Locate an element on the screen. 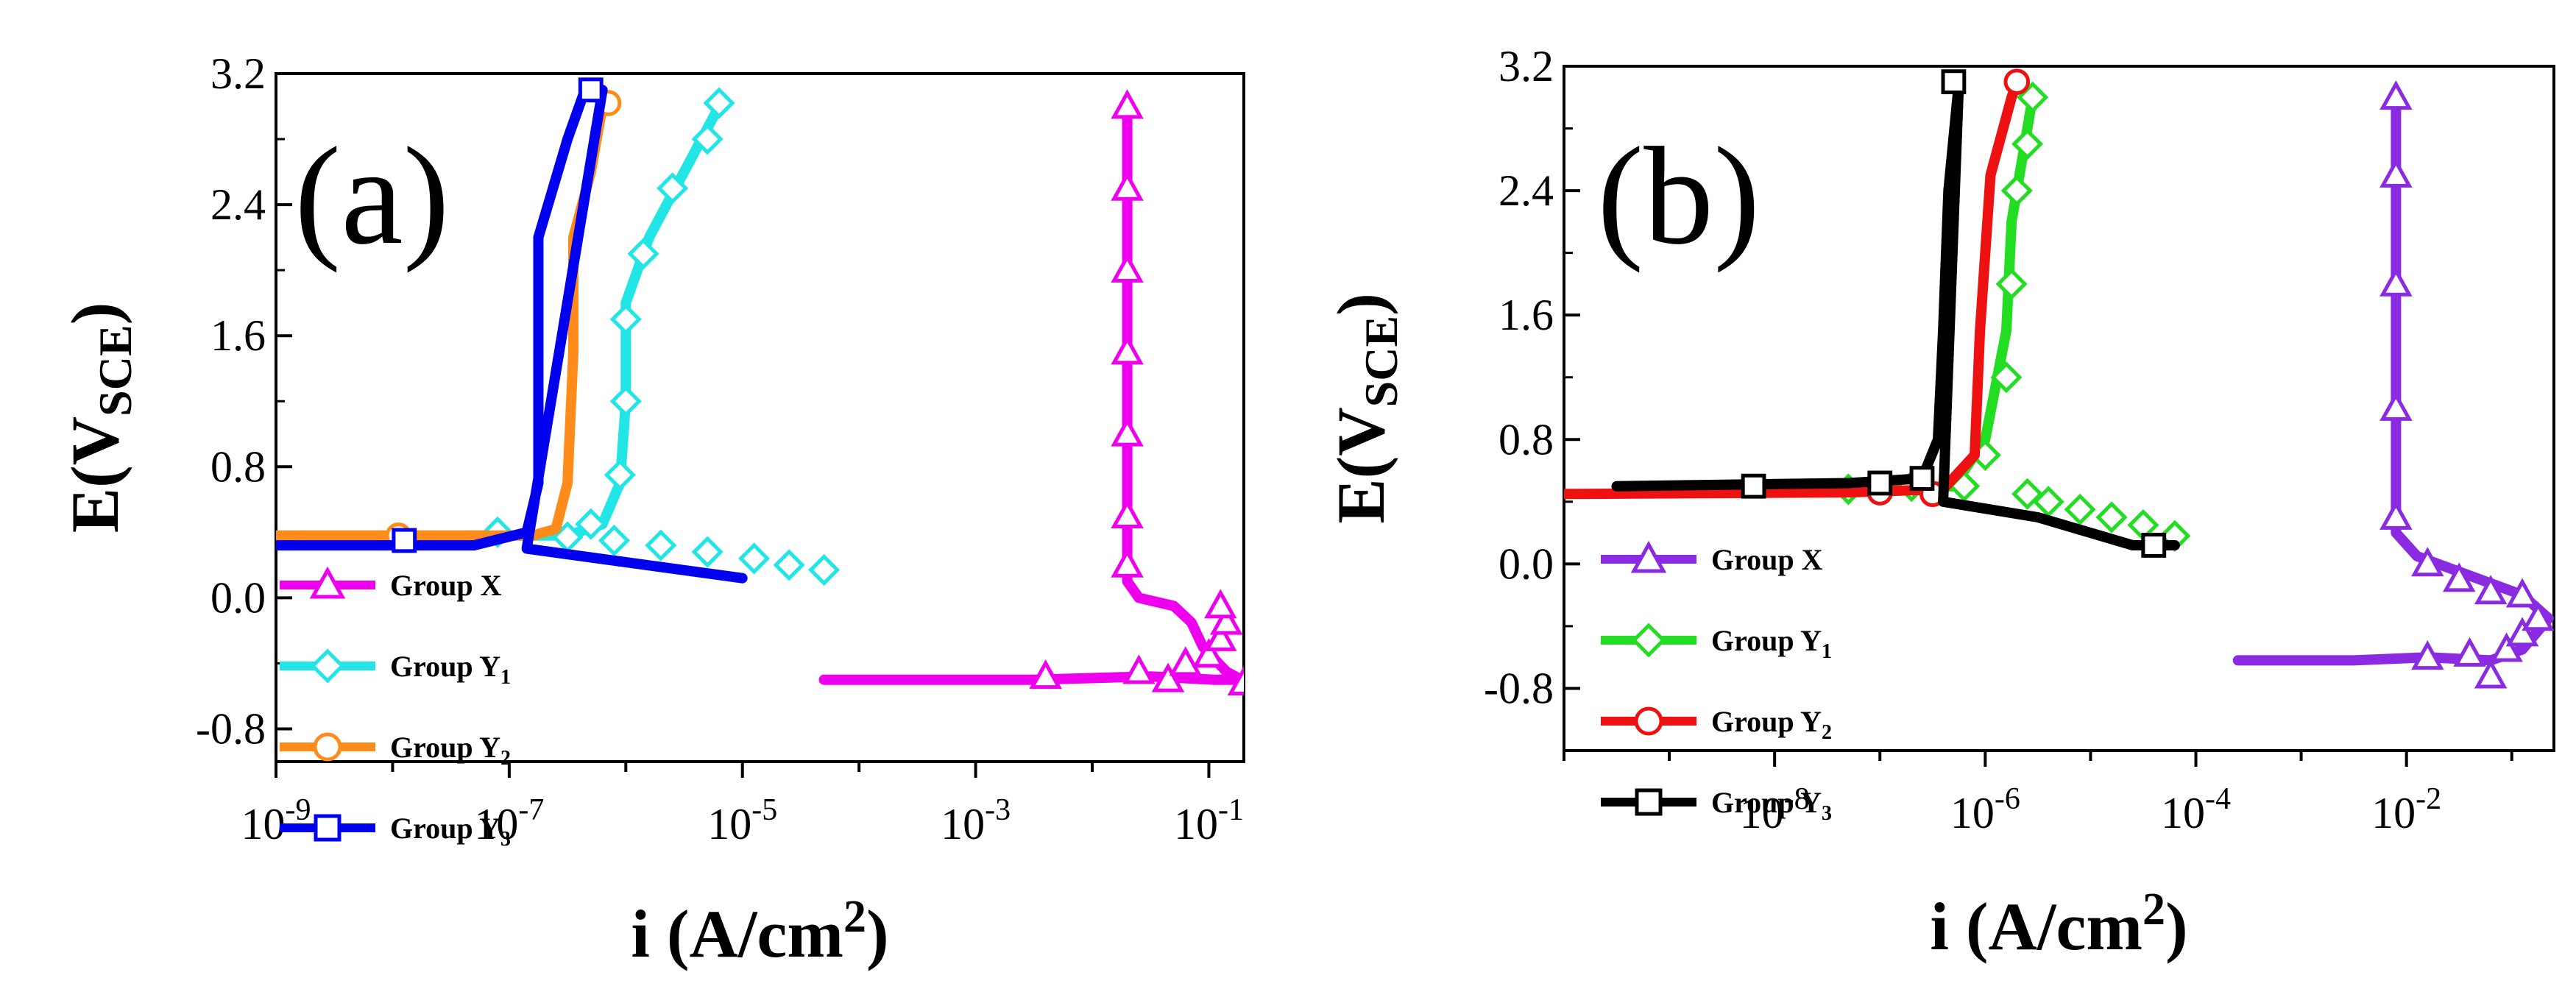 This screenshot has width=2576, height=989. x-tick-label: 10⁻⁴ is located at coordinates (2196, 809).